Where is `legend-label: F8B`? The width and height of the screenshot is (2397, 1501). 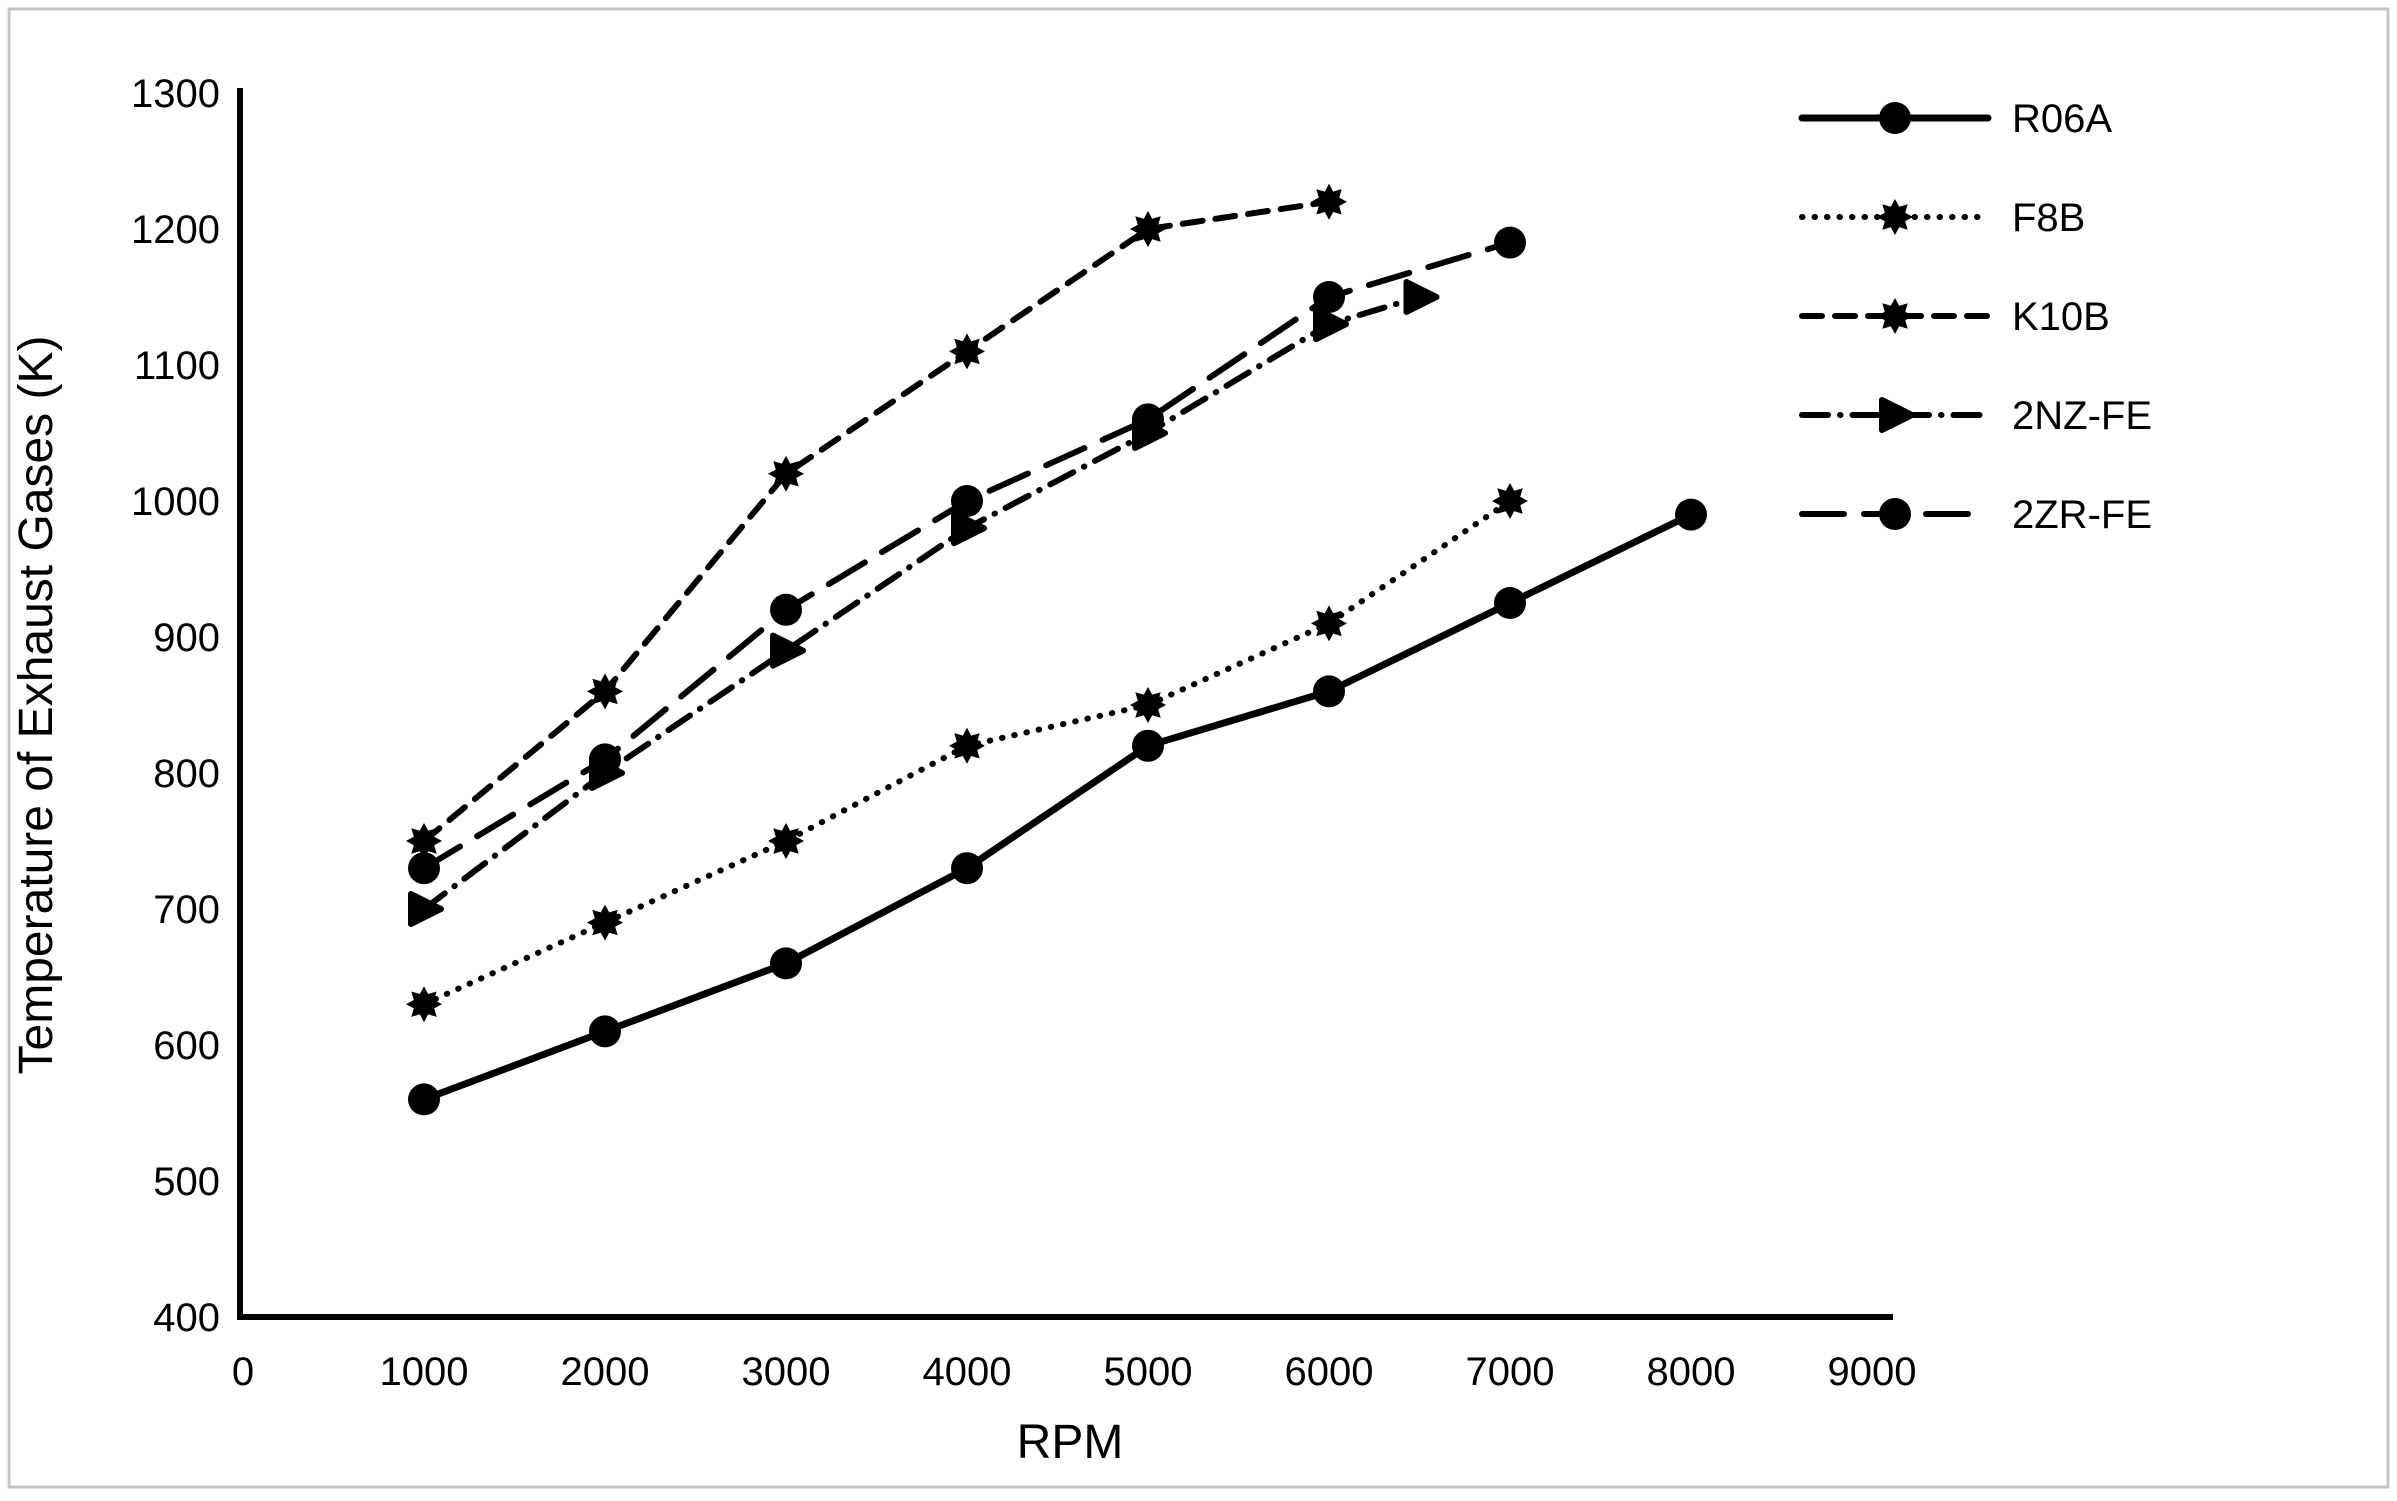 legend-label: F8B is located at coordinates (2048, 218).